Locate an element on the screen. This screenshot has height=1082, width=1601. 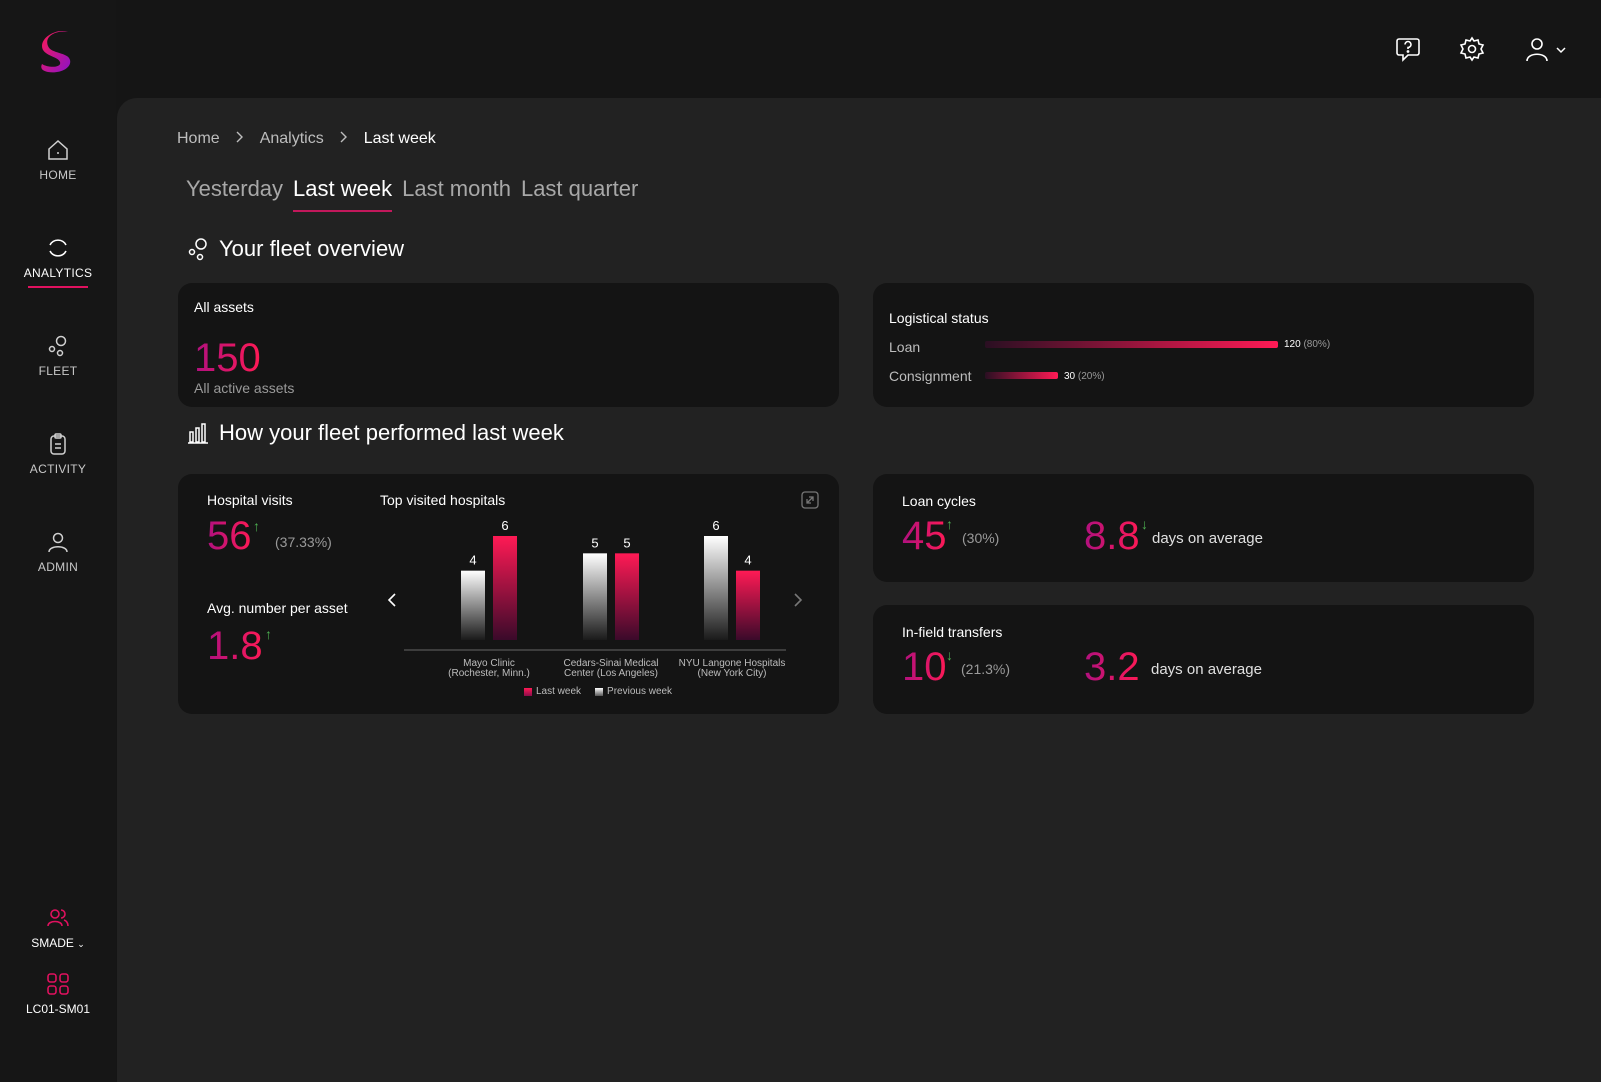
transfers-pct: (21.3%) is located at coordinates (986, 669).